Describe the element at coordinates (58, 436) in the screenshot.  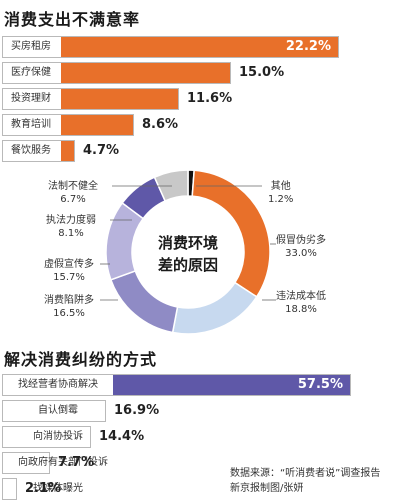
I see `bottom-bar-label: 向消协投诉` at that location.